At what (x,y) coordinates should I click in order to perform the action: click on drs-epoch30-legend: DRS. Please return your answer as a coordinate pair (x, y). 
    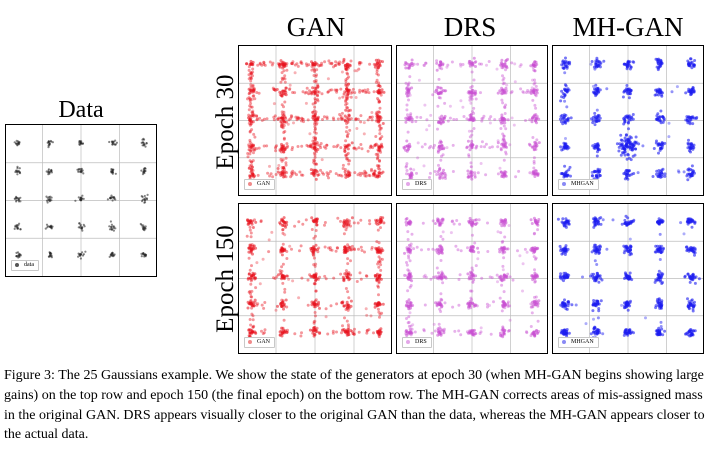
    Looking at the image, I should click on (417, 184).